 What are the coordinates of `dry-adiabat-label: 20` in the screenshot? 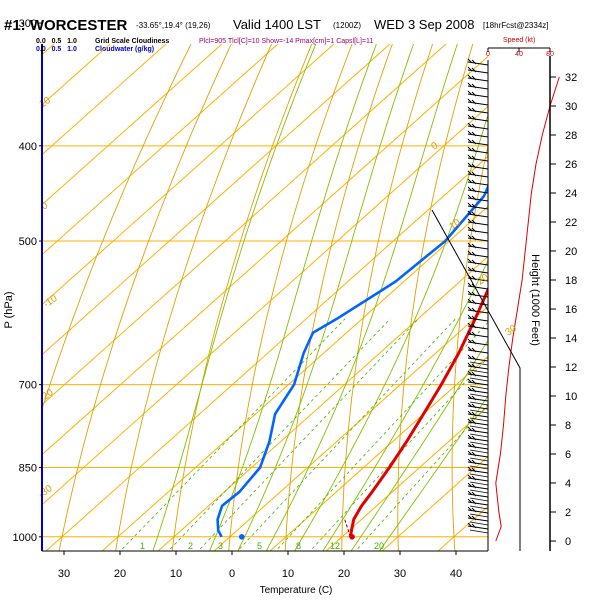 It's located at (483, 280).